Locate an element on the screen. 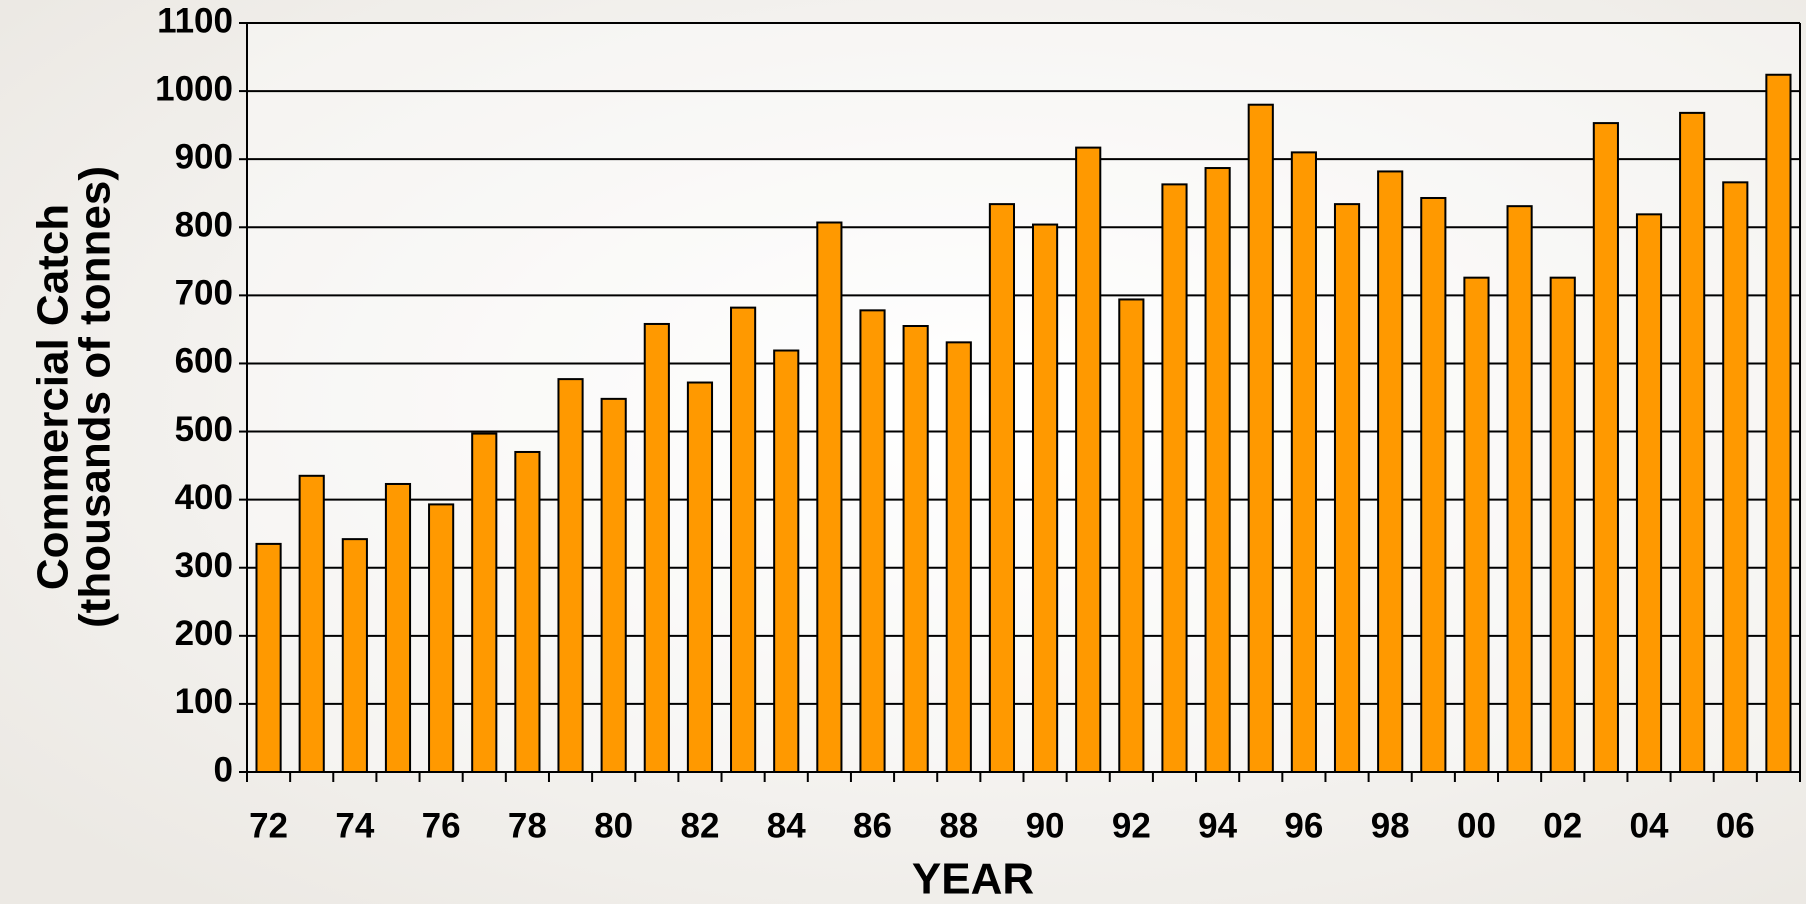  x-tick-label: 72 is located at coordinates (268, 825).